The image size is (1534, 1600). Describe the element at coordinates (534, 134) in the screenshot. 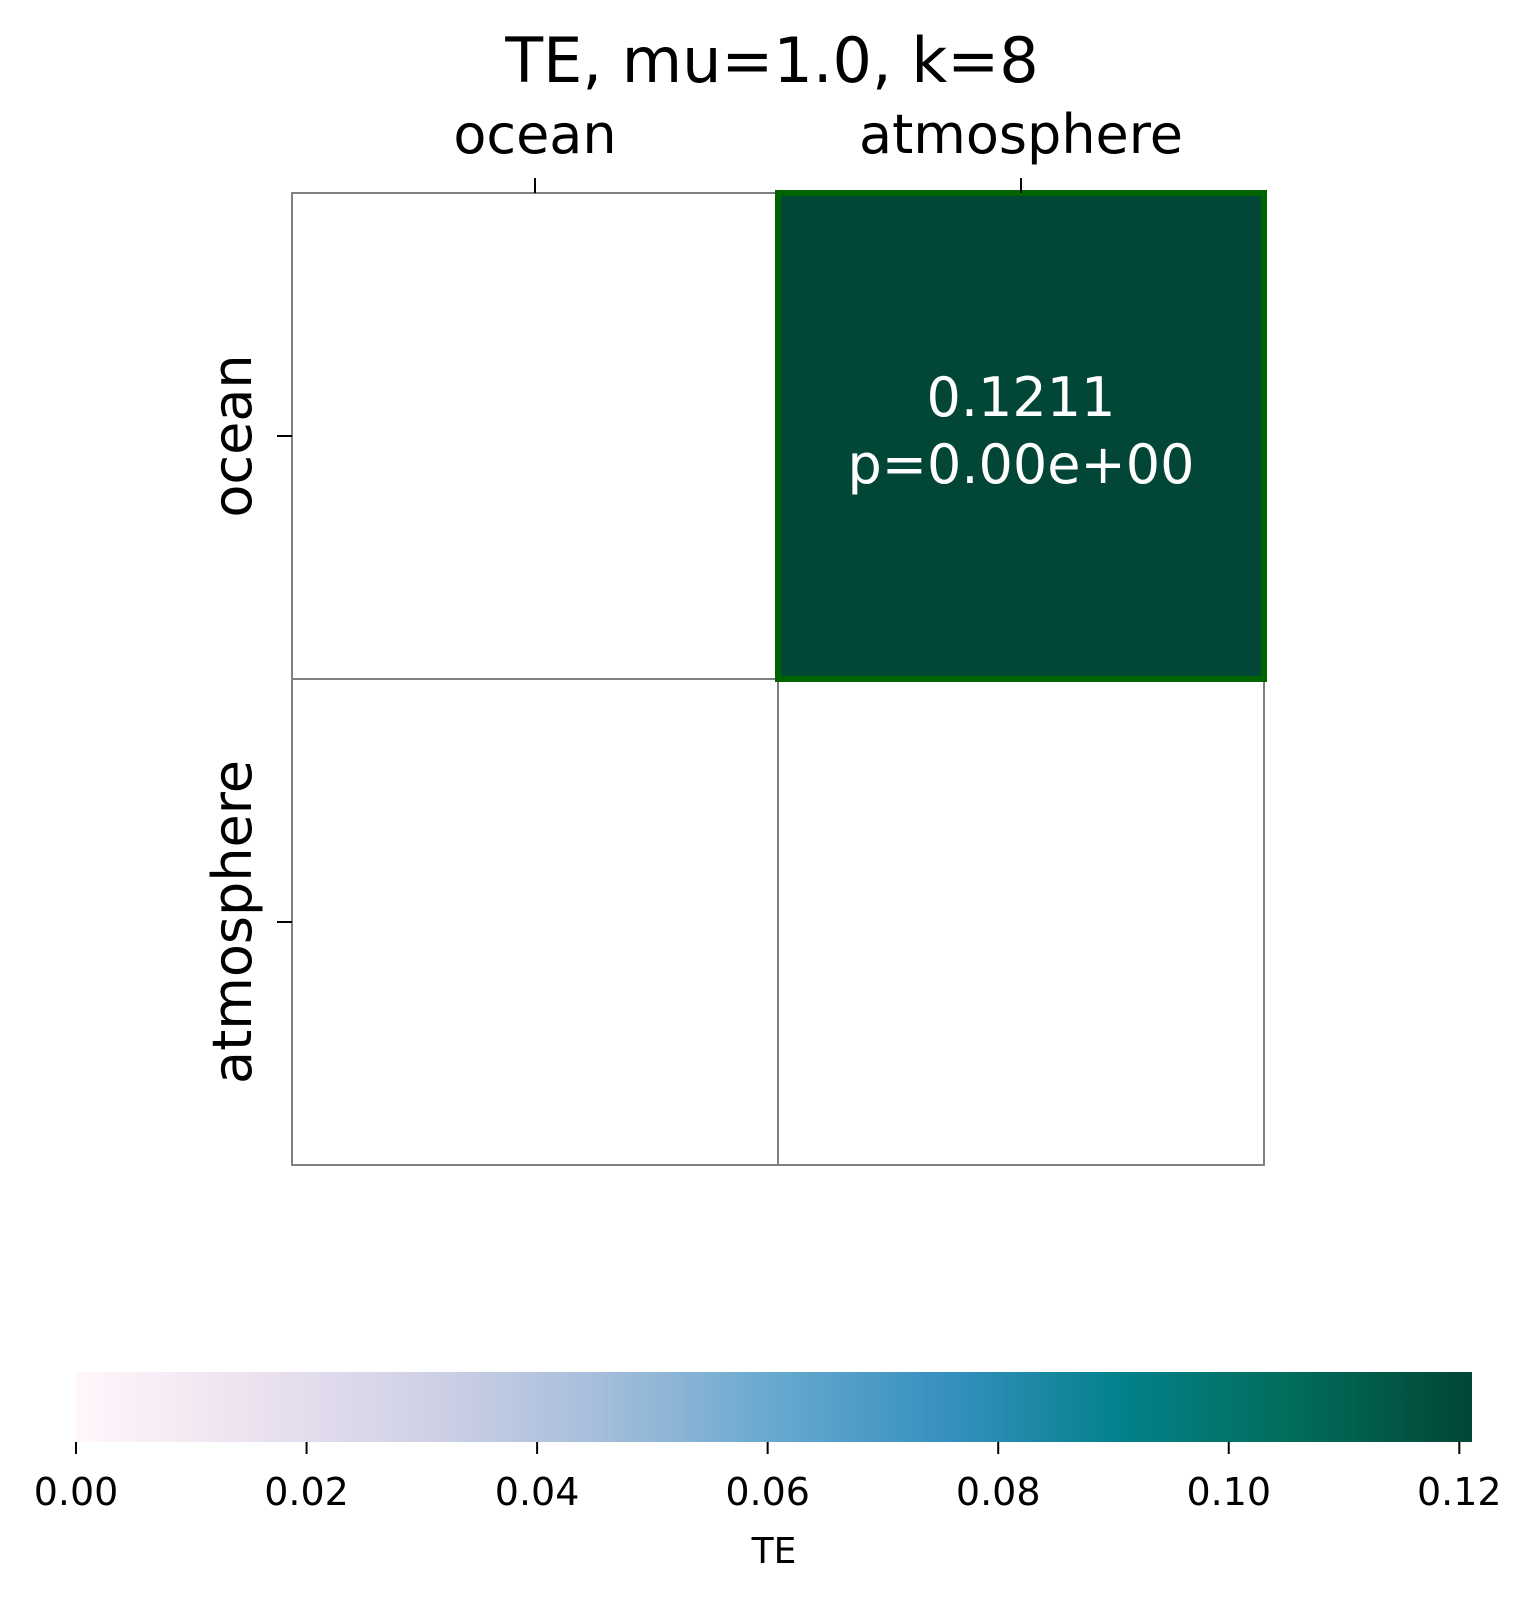

I see `x-tick-label: ocean` at that location.